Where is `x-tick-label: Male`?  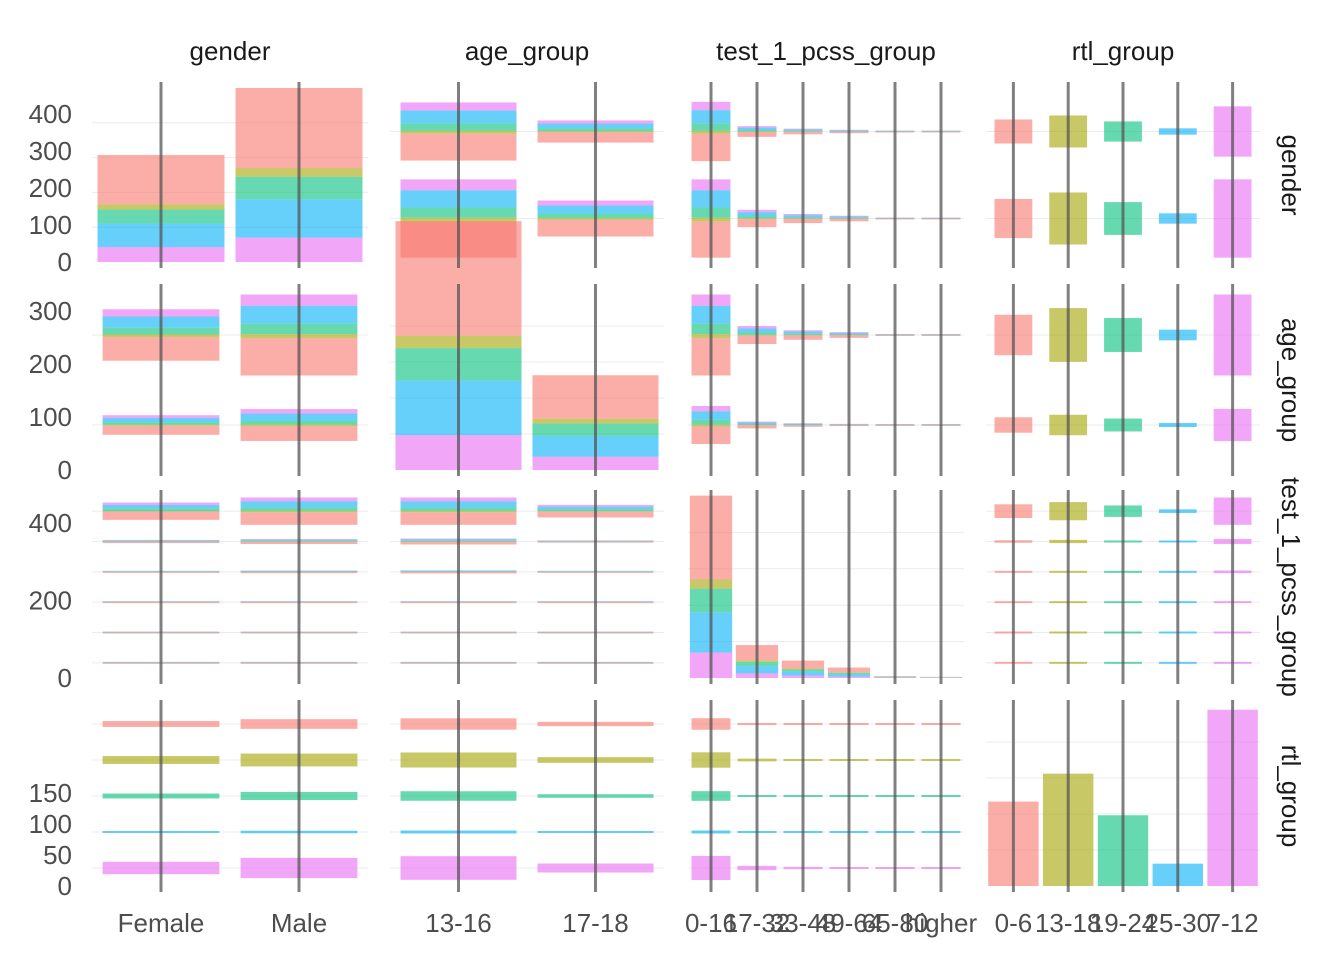 x-tick-label: Male is located at coordinates (299, 923).